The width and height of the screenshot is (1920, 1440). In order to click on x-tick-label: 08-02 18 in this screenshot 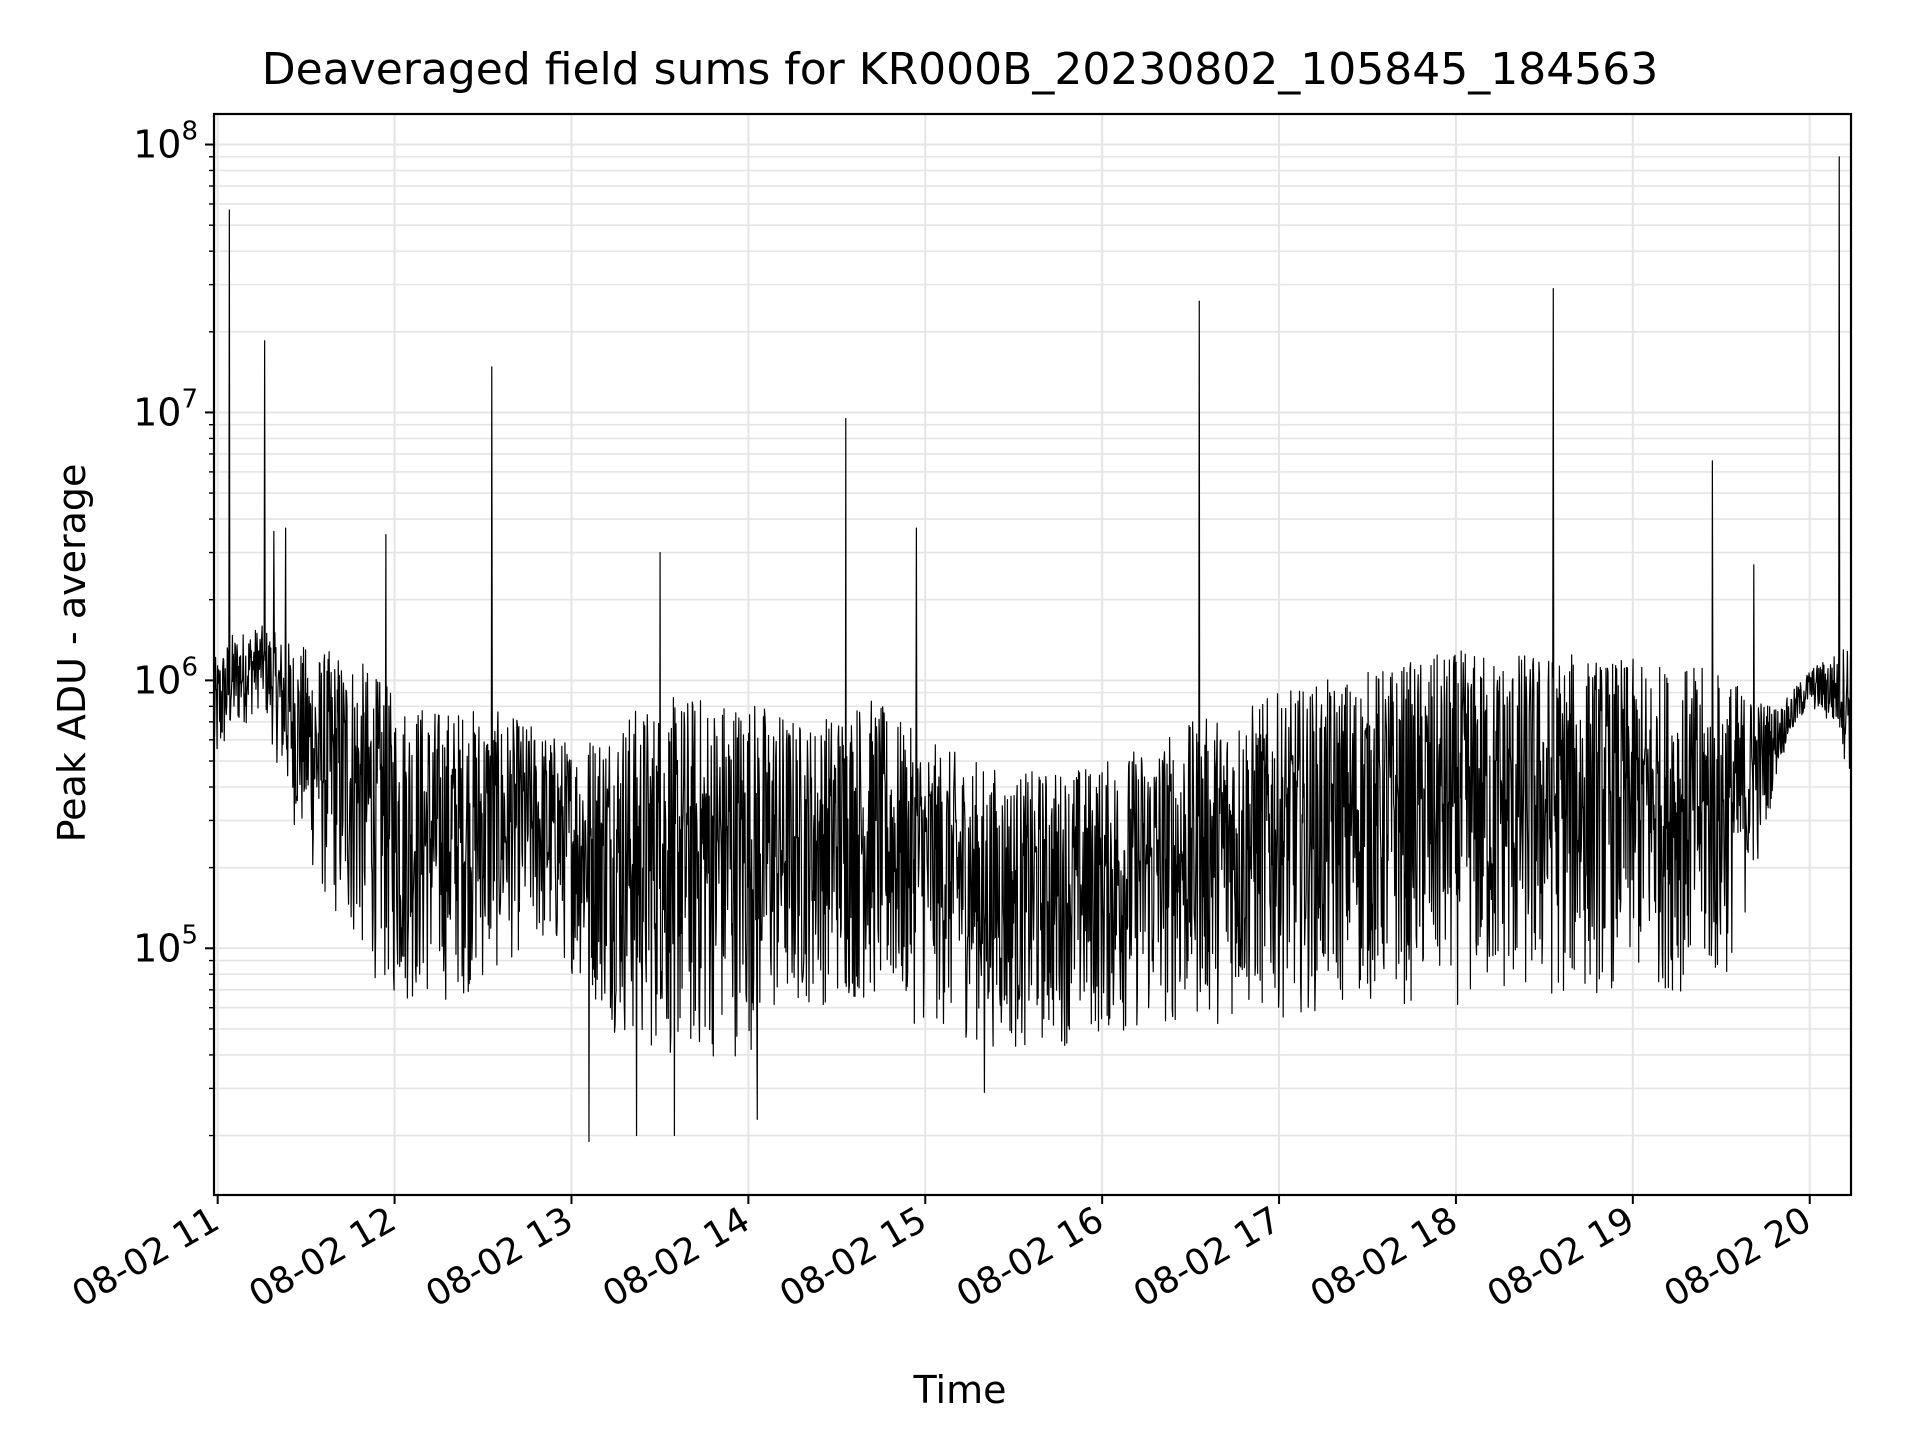, I will do `click(1384, 1257)`.